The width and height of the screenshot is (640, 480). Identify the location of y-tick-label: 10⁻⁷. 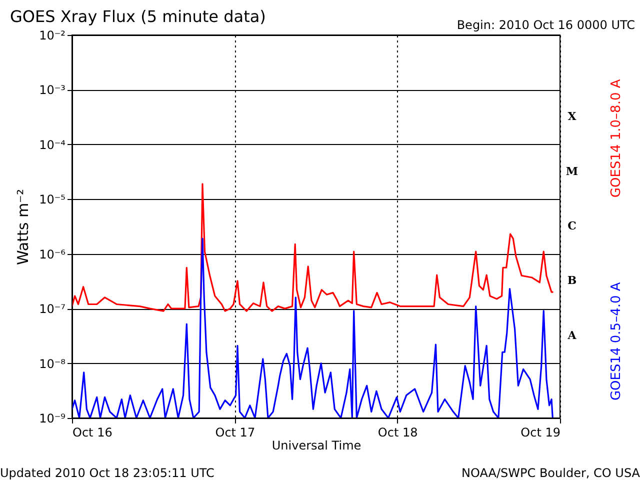
(52, 309).